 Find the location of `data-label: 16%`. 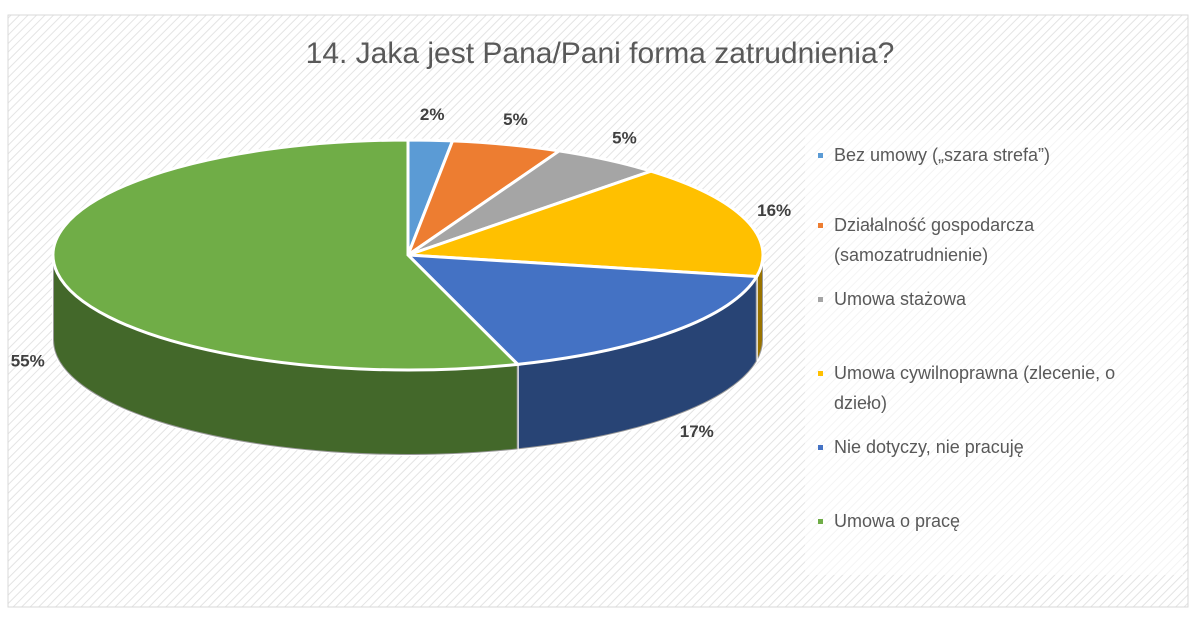

data-label: 16% is located at coordinates (774, 210).